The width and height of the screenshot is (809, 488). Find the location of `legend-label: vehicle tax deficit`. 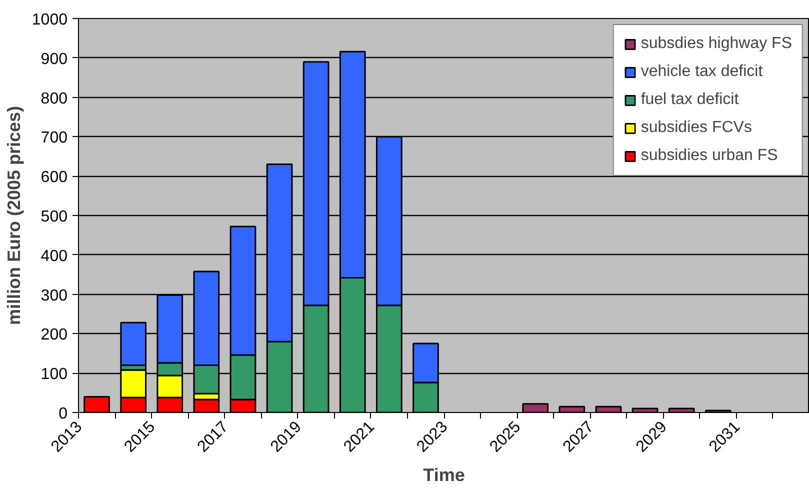

legend-label: vehicle tax deficit is located at coordinates (701, 72).